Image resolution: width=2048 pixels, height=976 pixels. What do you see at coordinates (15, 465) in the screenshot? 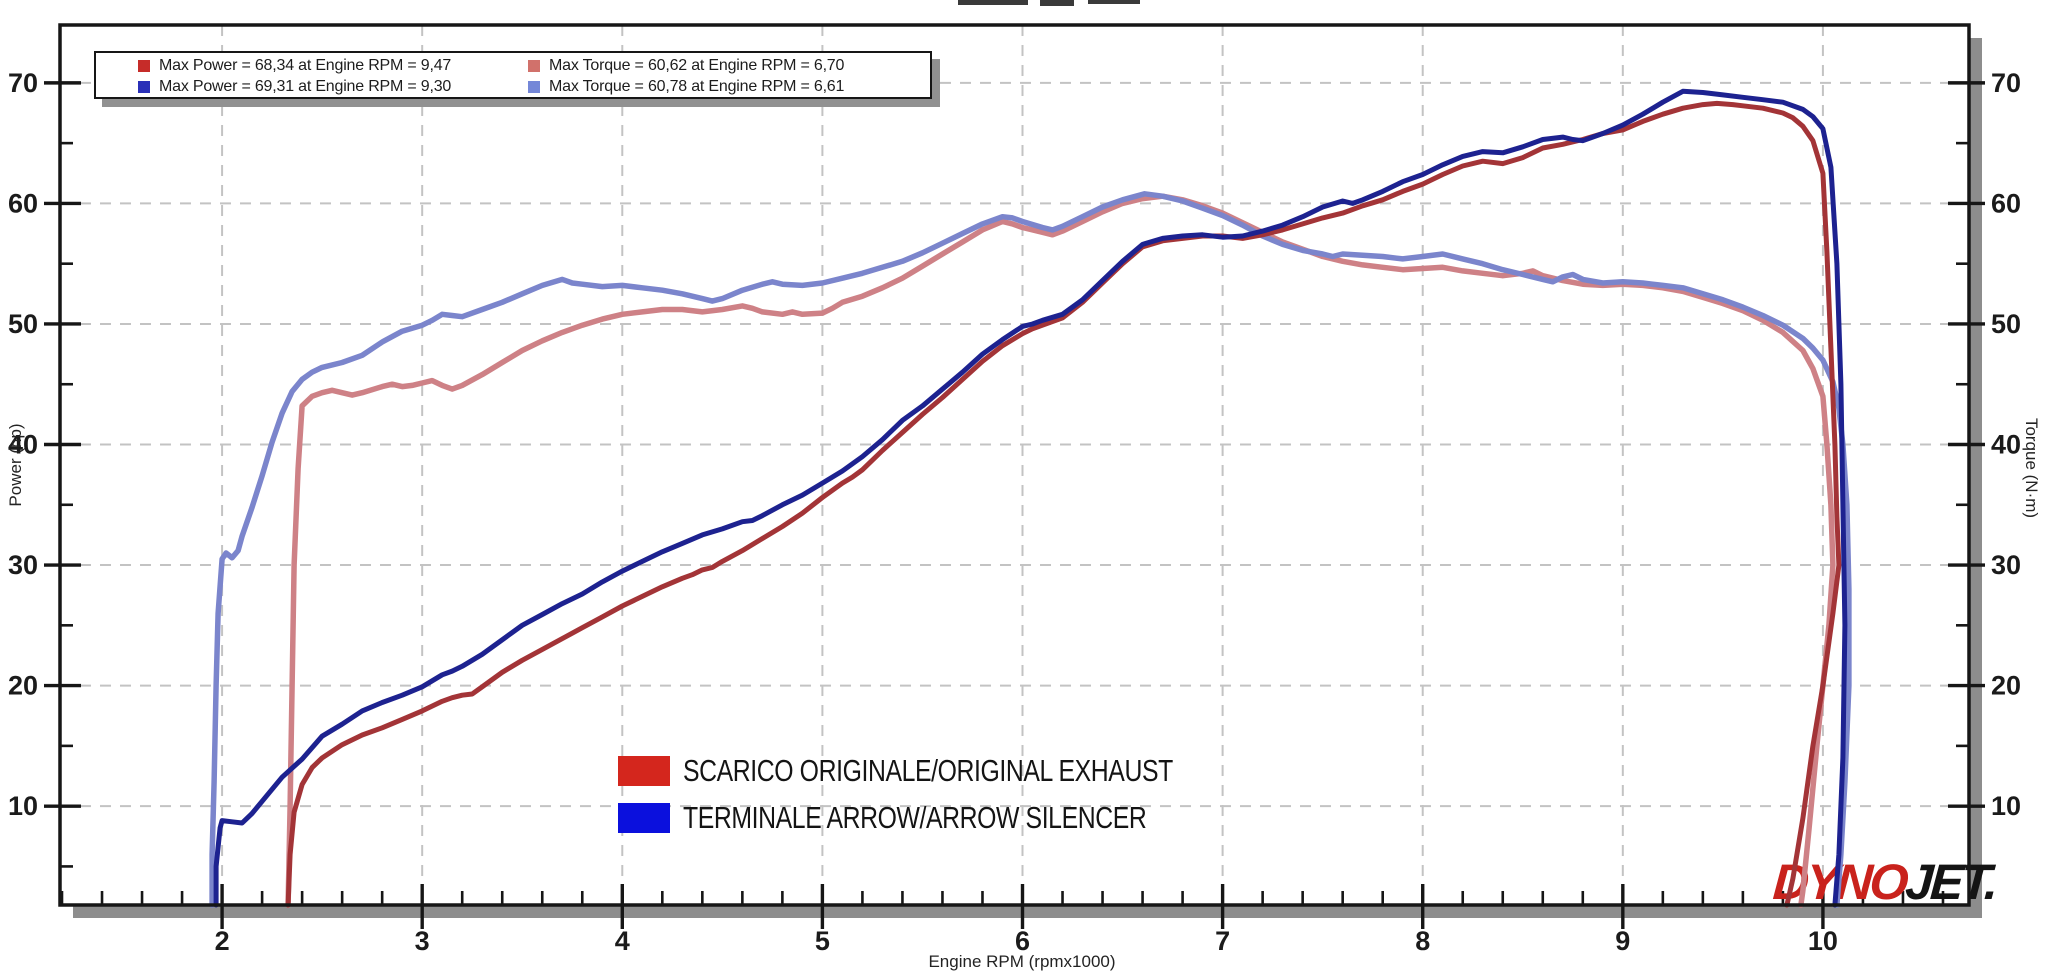
I see `y-axis-title-power: Power (hp)` at bounding box center [15, 465].